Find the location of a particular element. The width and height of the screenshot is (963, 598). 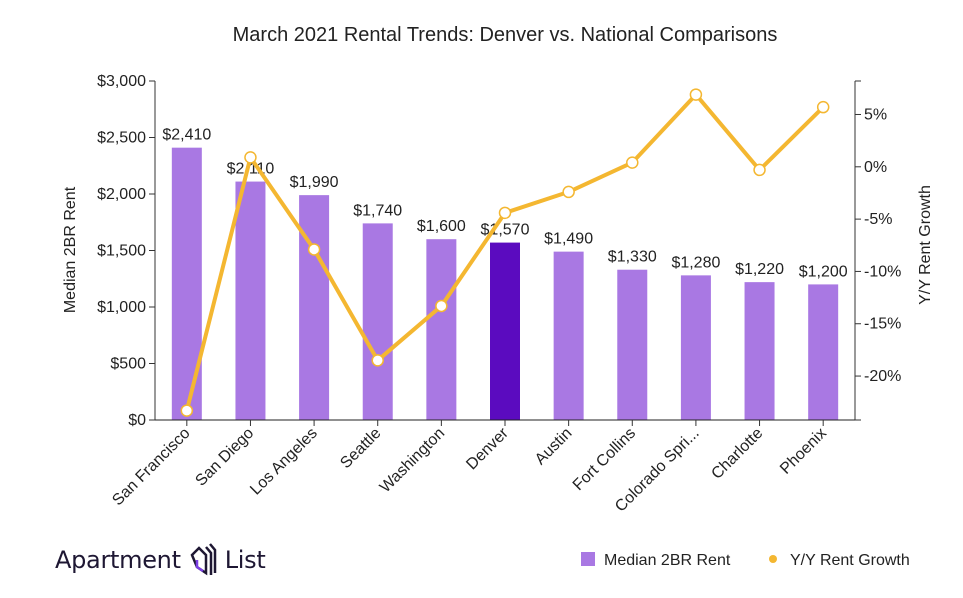

bar-phoenix is located at coordinates (823, 352).